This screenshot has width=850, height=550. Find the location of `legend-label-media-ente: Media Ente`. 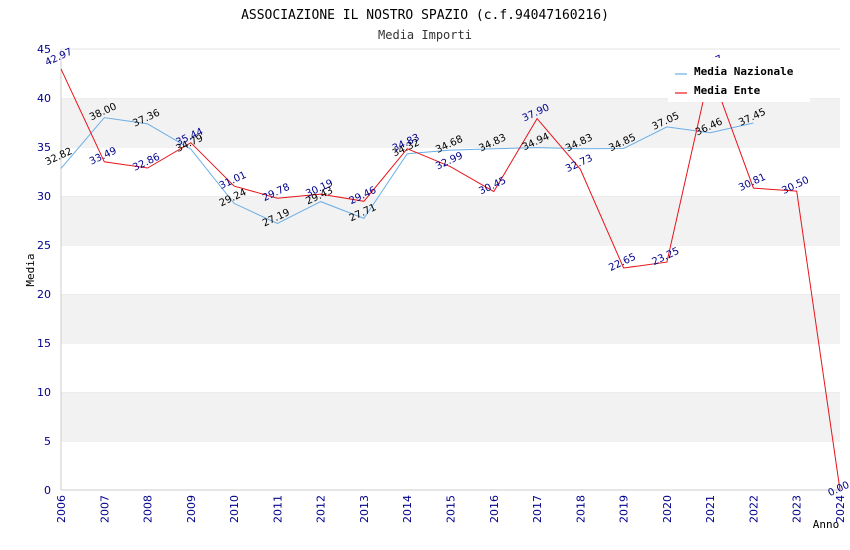

legend-label-media-ente: Media Ente is located at coordinates (727, 90).